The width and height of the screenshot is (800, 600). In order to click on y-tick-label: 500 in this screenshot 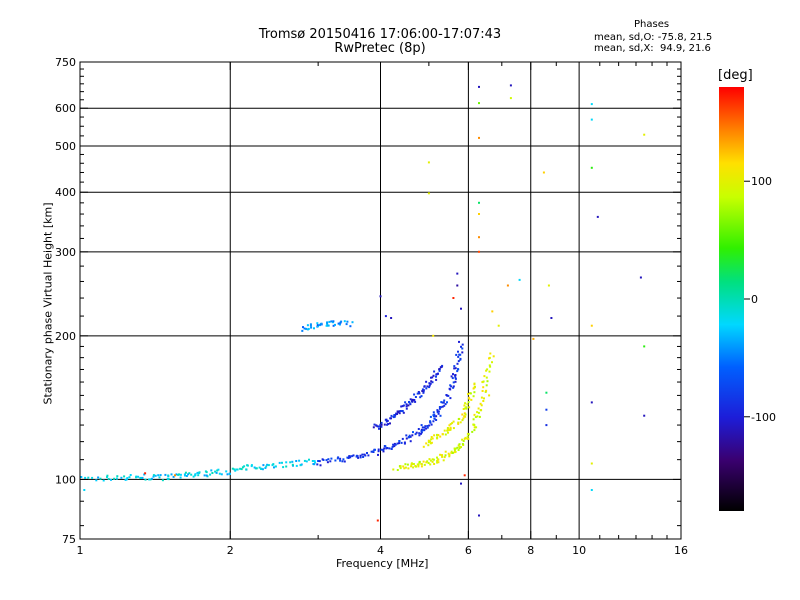, I will do `click(65, 146)`.